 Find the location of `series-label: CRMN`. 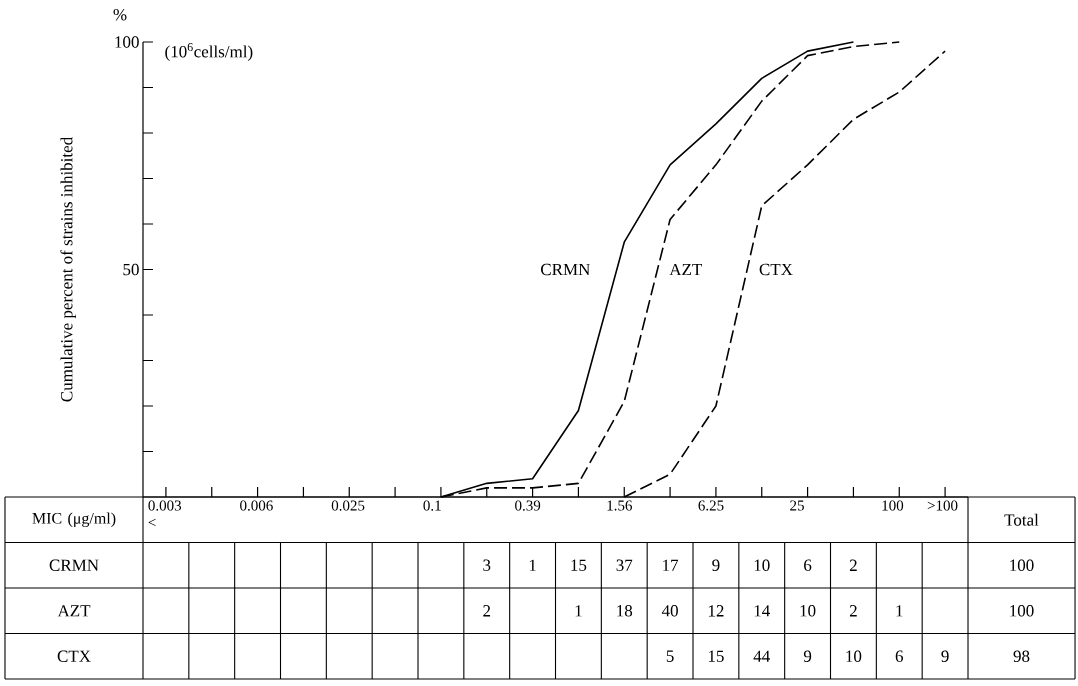

series-label: CRMN is located at coordinates (565, 269).